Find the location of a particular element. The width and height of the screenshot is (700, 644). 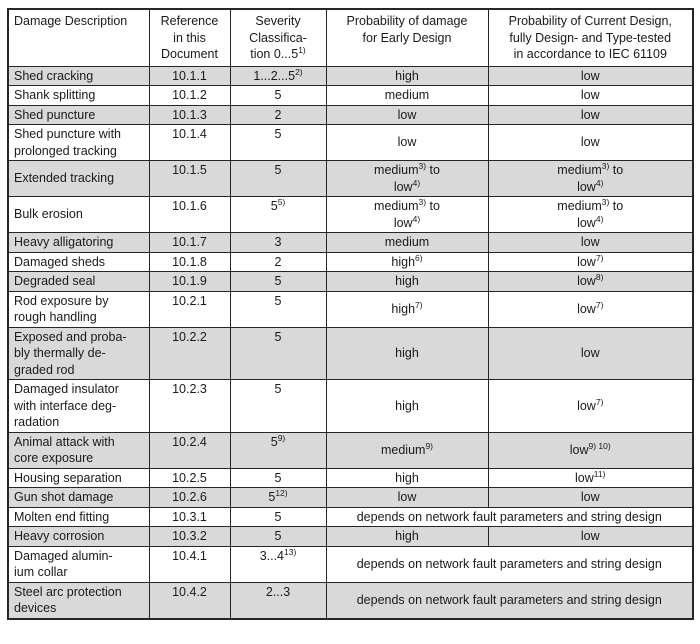

table-row: Degraded seal 10.1.9 5 high low8) is located at coordinates (350, 281).